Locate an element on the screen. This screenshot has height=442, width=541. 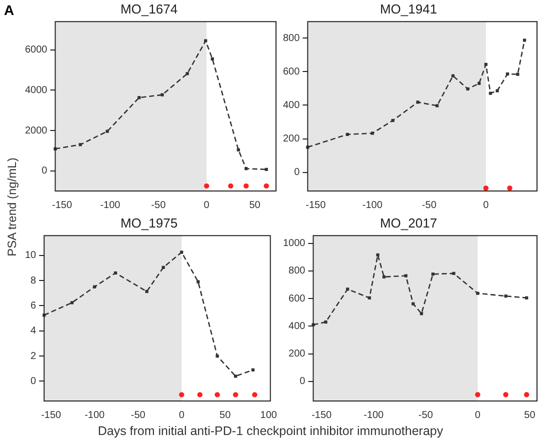
chart-title: MO_1941 is located at coordinates (409, 8).